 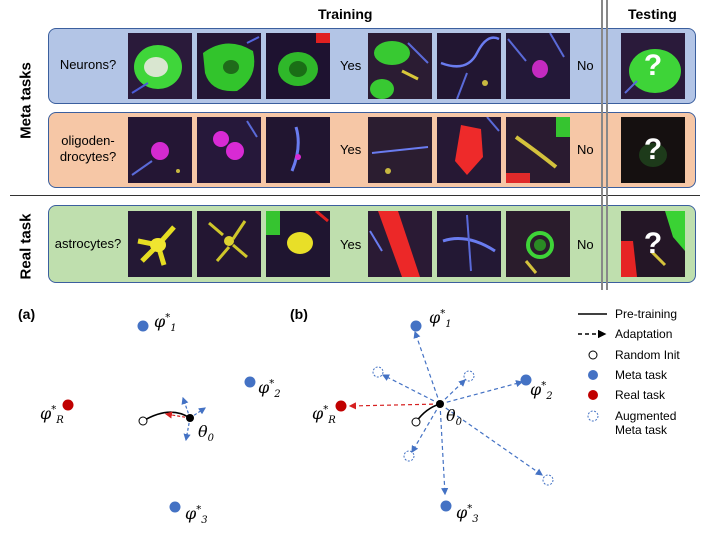 What do you see at coordinates (467, 514) in the screenshot?
I see `phi3-label: φ*3` at bounding box center [467, 514].